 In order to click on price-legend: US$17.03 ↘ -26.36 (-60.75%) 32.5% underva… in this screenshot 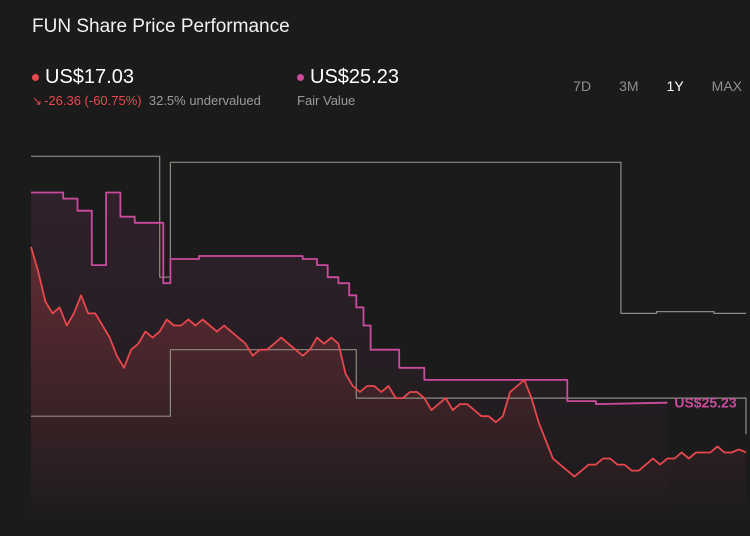, I will do `click(146, 87)`.